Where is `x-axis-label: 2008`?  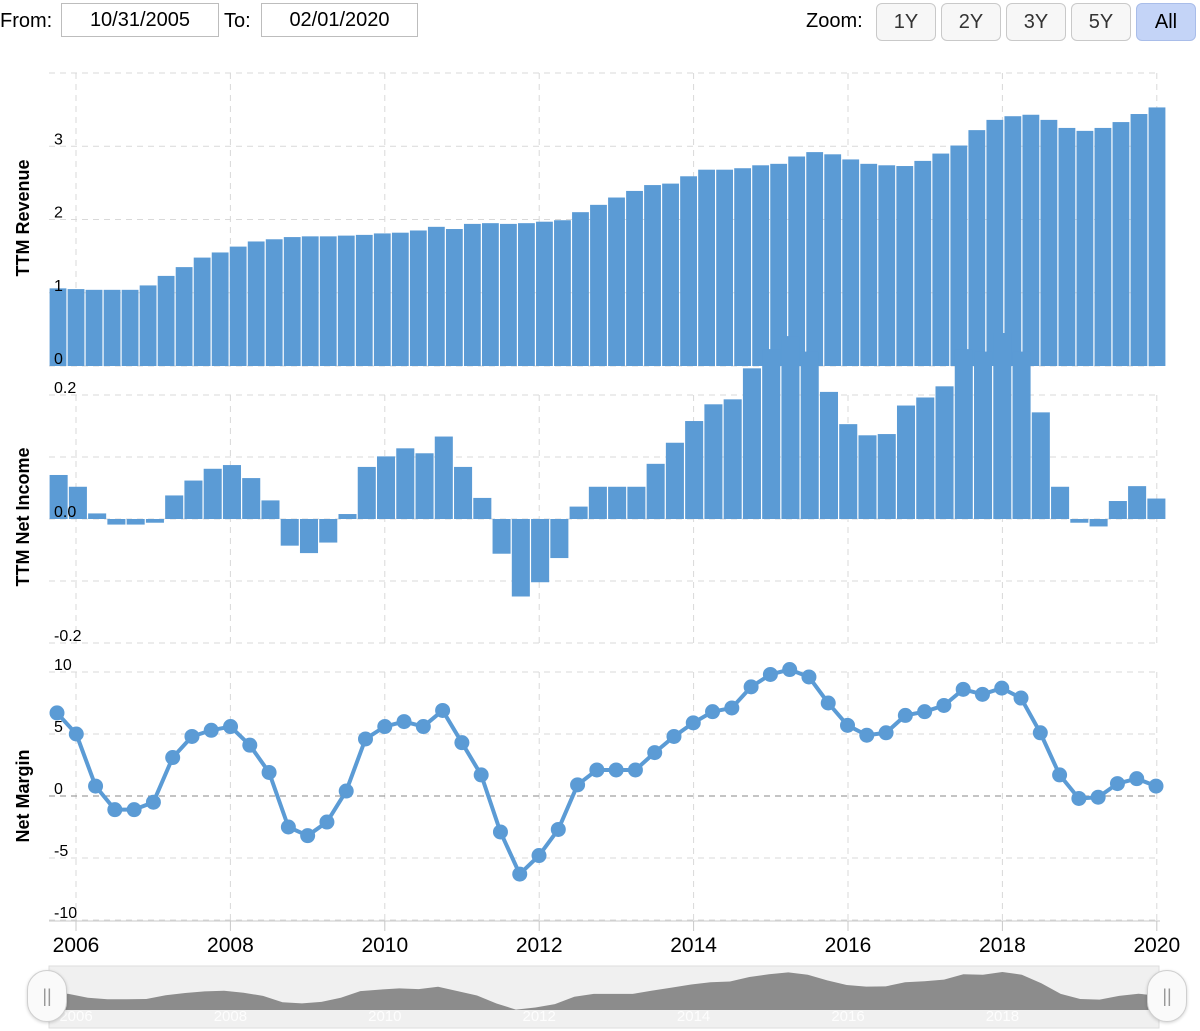 x-axis-label: 2008 is located at coordinates (230, 945).